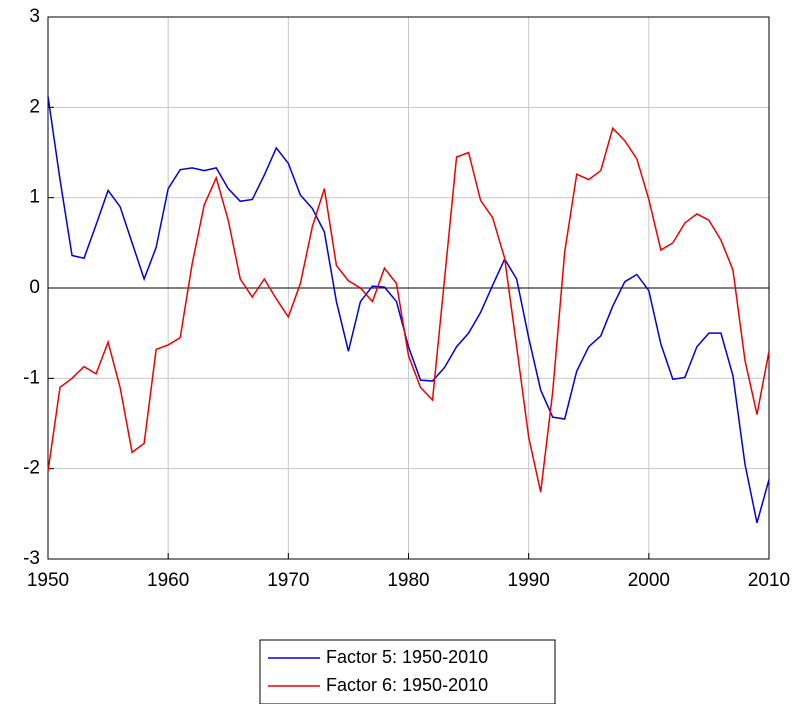 Image resolution: width=802 pixels, height=704 pixels. I want to click on x-tick-label: 1950, so click(48, 580).